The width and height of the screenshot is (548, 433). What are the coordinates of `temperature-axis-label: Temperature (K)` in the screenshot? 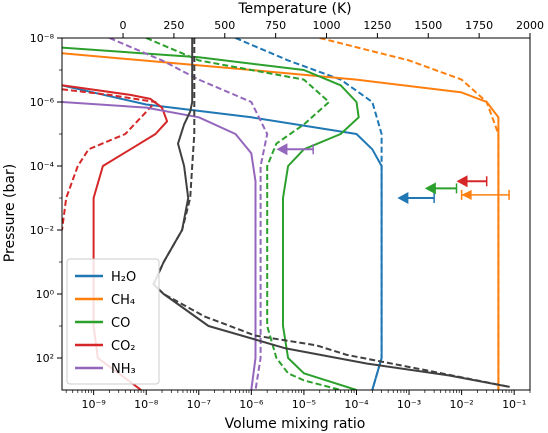 It's located at (294, 9).